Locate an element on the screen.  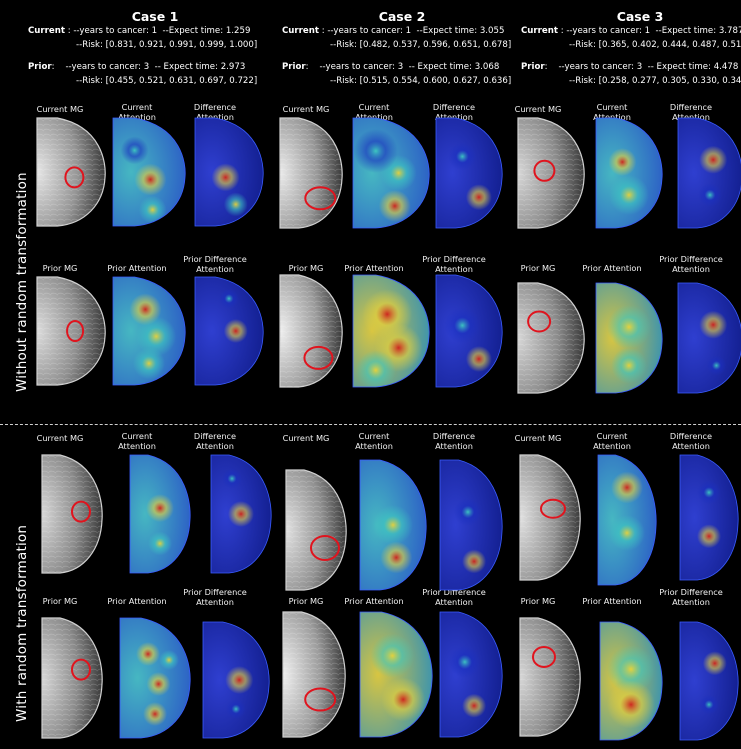
case1-prior-mg is located at coordinates (71, 331).